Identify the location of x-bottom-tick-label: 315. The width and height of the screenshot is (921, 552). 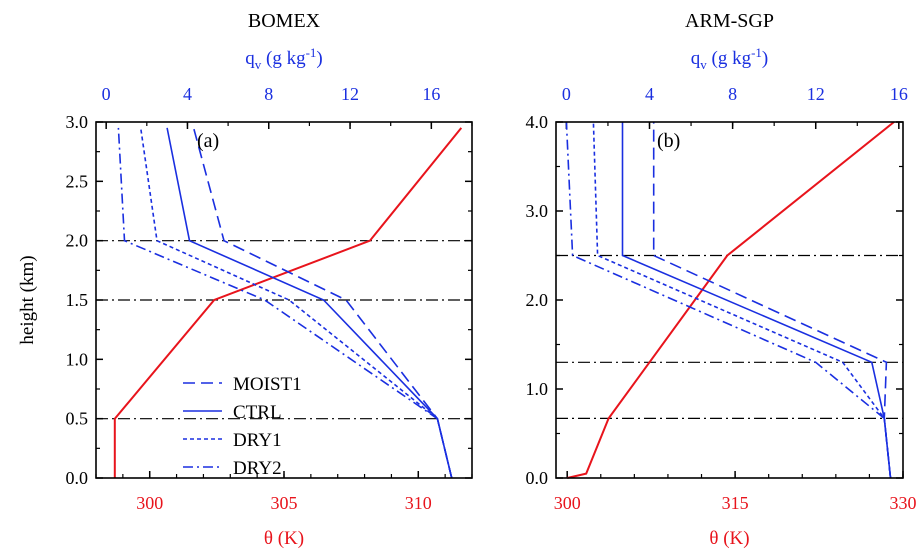
(735, 503).